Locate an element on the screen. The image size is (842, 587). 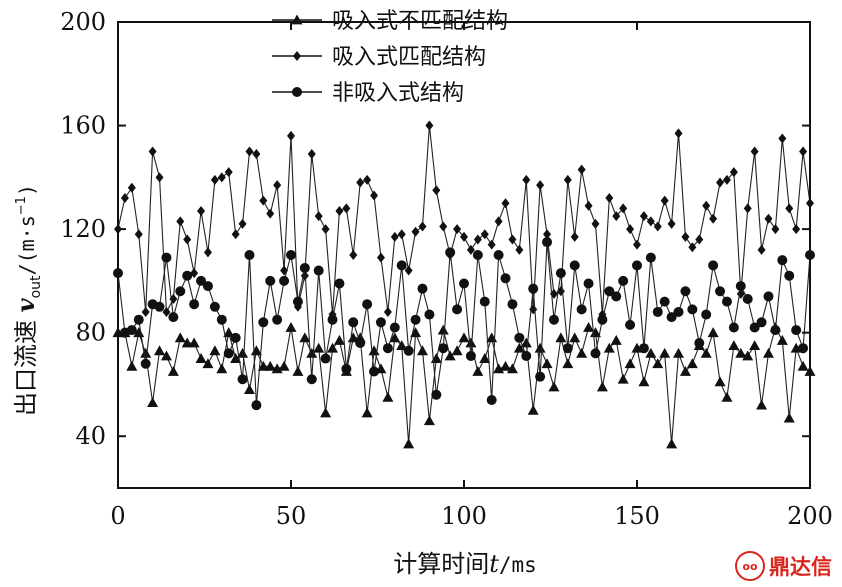
y-tick-label: 80 is located at coordinates (90, 333).